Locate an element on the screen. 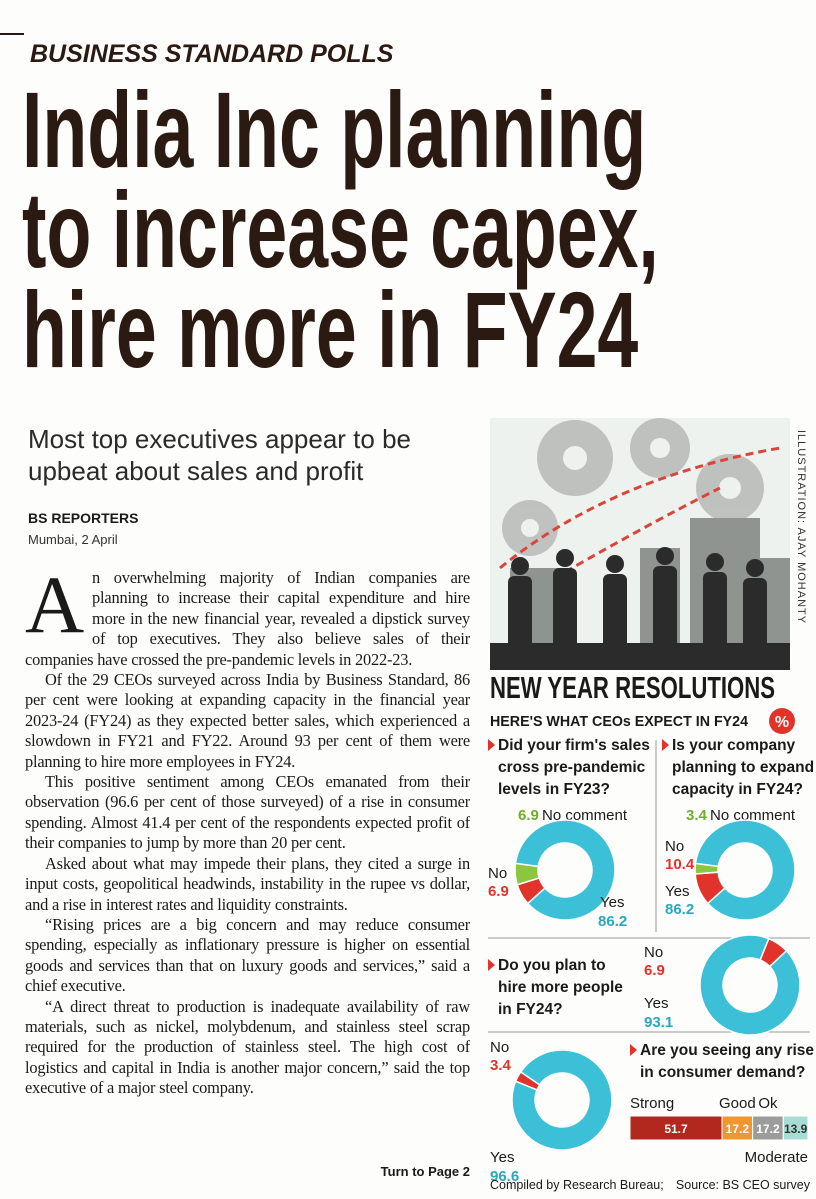 Image resolution: width=816 pixels, height=1199 pixels. headline-line: India Inc planning is located at coordinates (334, 129).